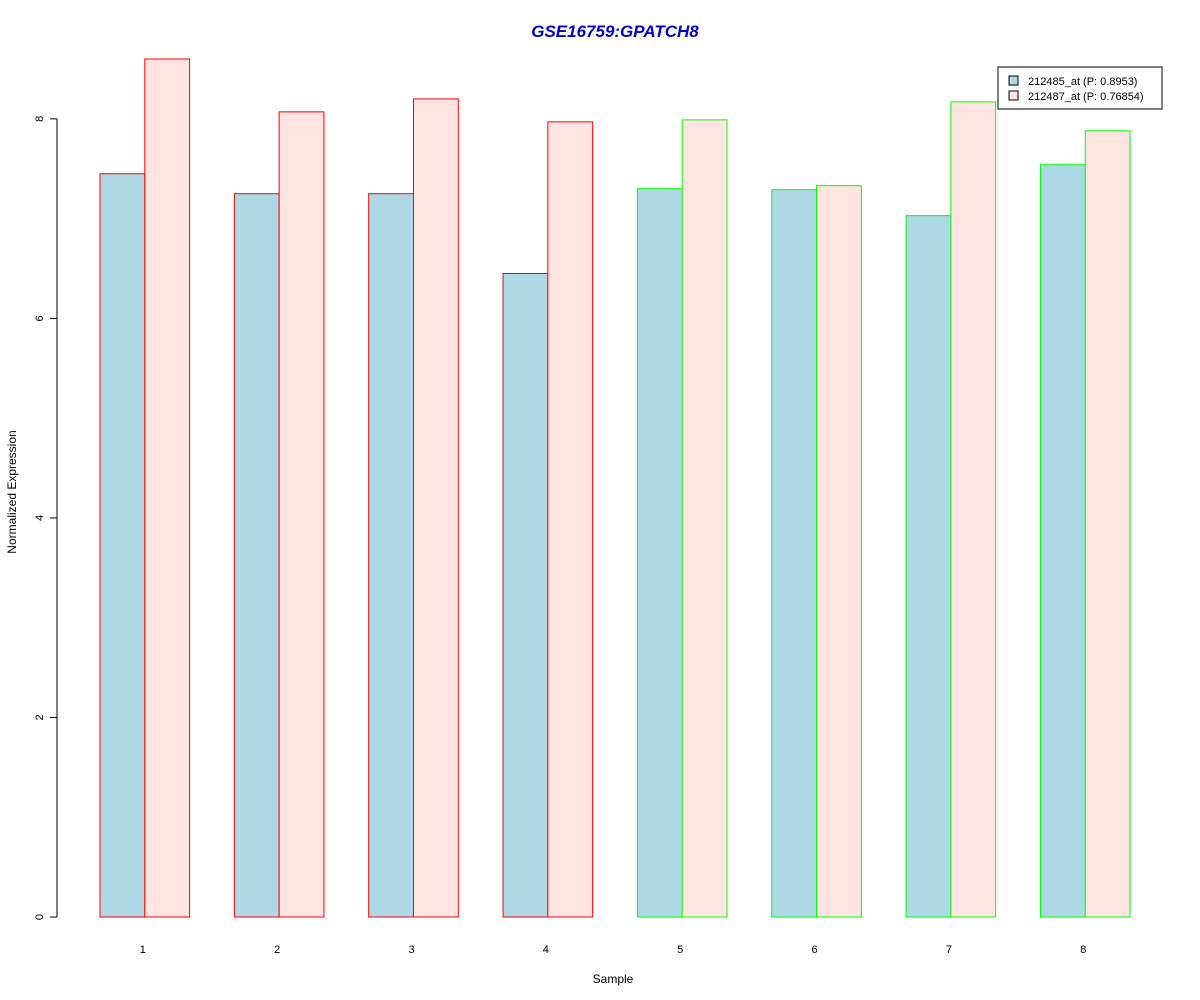 The image size is (1200, 1000). What do you see at coordinates (40, 917) in the screenshot?
I see `y-tick-label-0: 0` at bounding box center [40, 917].